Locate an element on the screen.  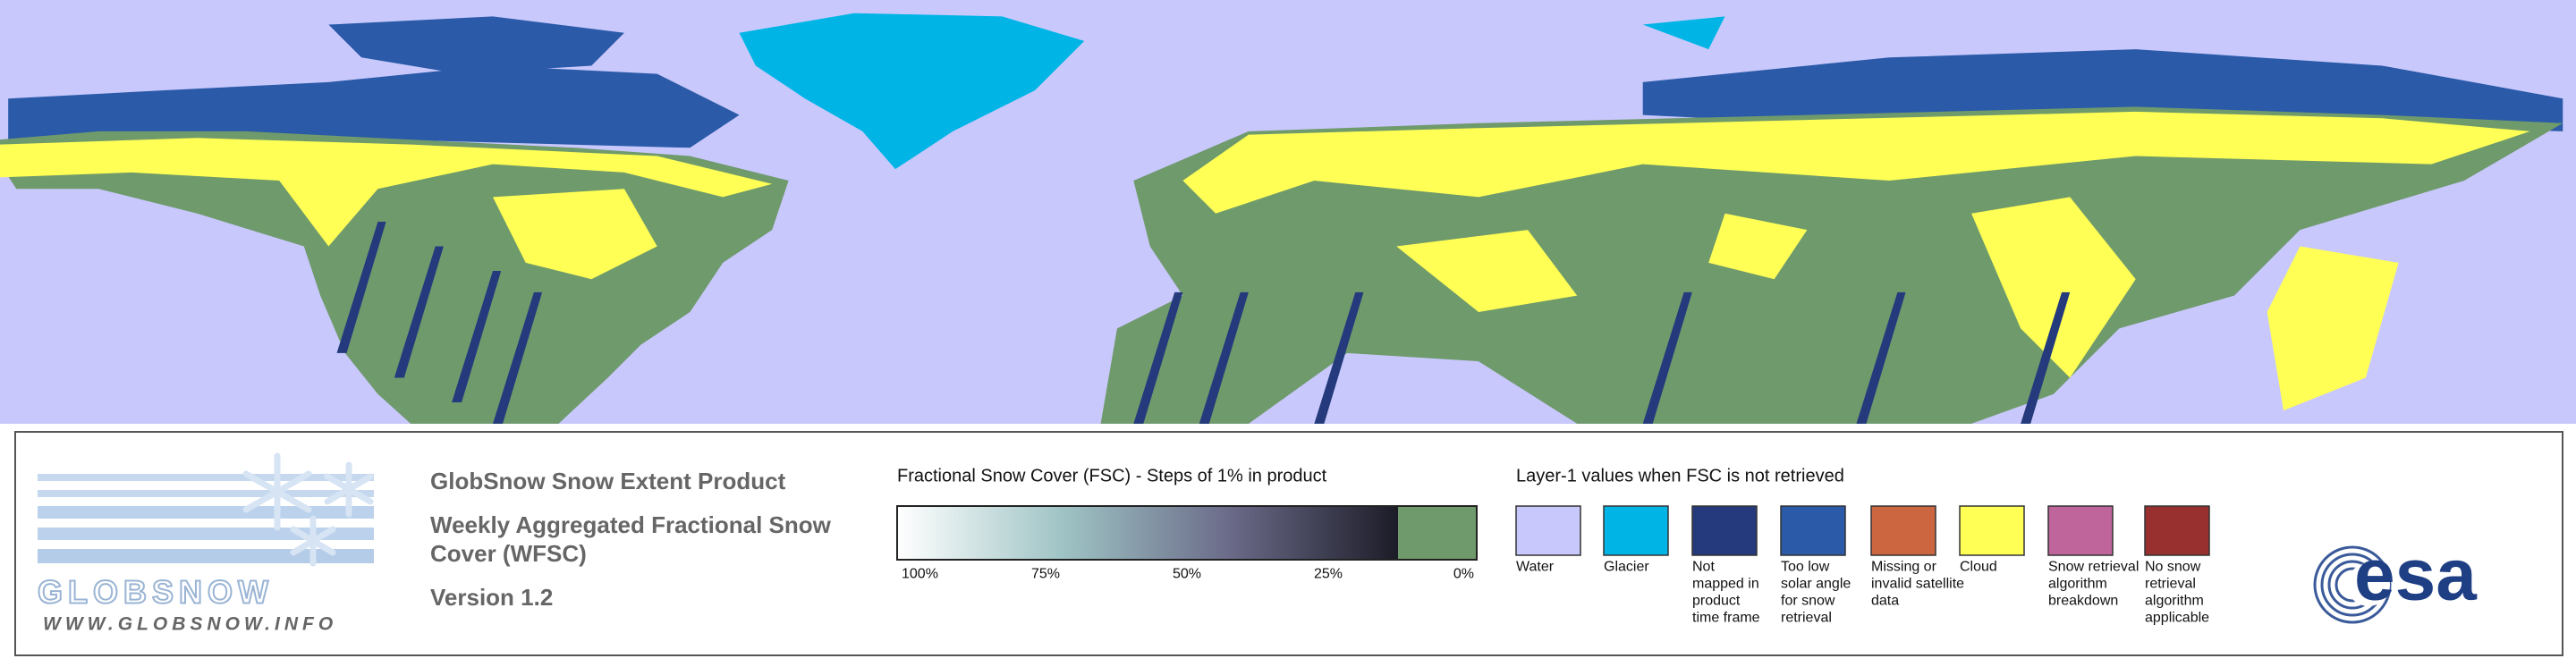
fsc-tick-label: 0% is located at coordinates (1463, 574).